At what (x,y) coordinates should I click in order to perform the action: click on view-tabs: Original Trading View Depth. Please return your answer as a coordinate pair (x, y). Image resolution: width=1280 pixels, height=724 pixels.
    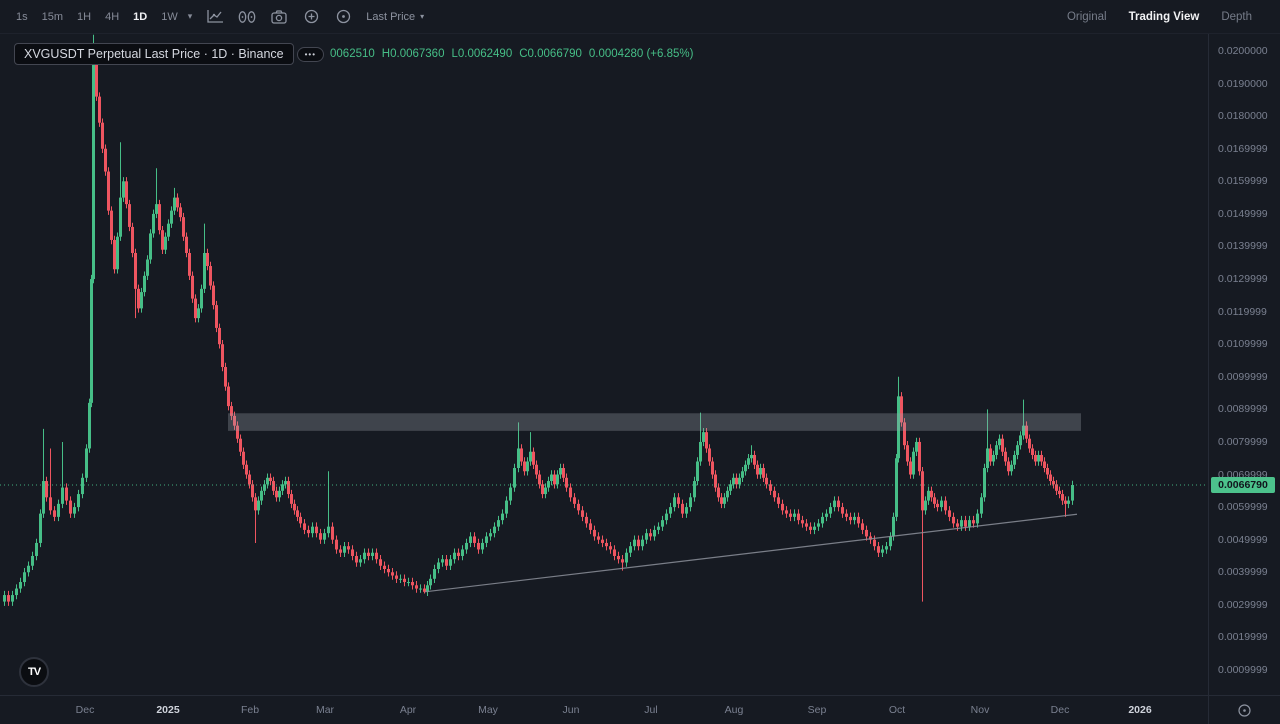
    Looking at the image, I should click on (1168, 17).